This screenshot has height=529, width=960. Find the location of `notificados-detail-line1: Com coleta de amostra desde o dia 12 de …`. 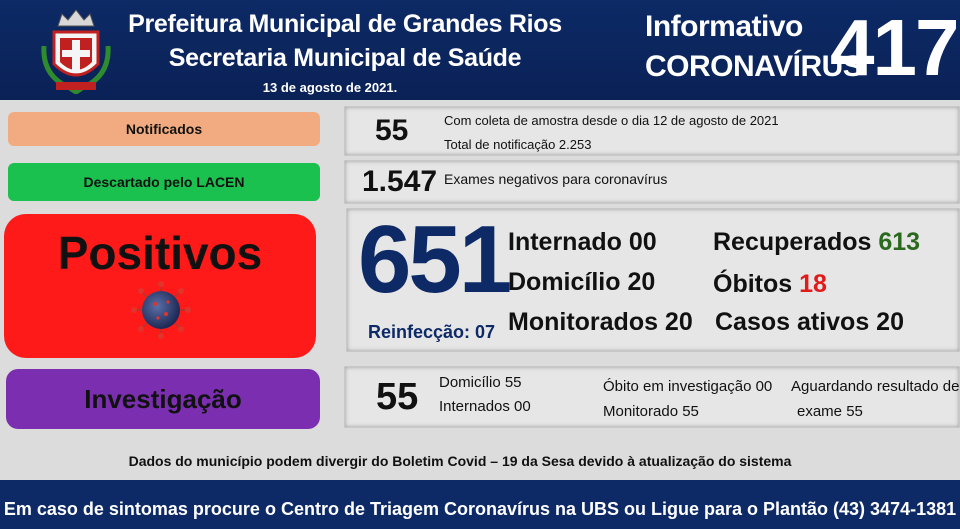

notificados-detail-line1: Com coleta de amostra desde o dia 12 de … is located at coordinates (611, 120).